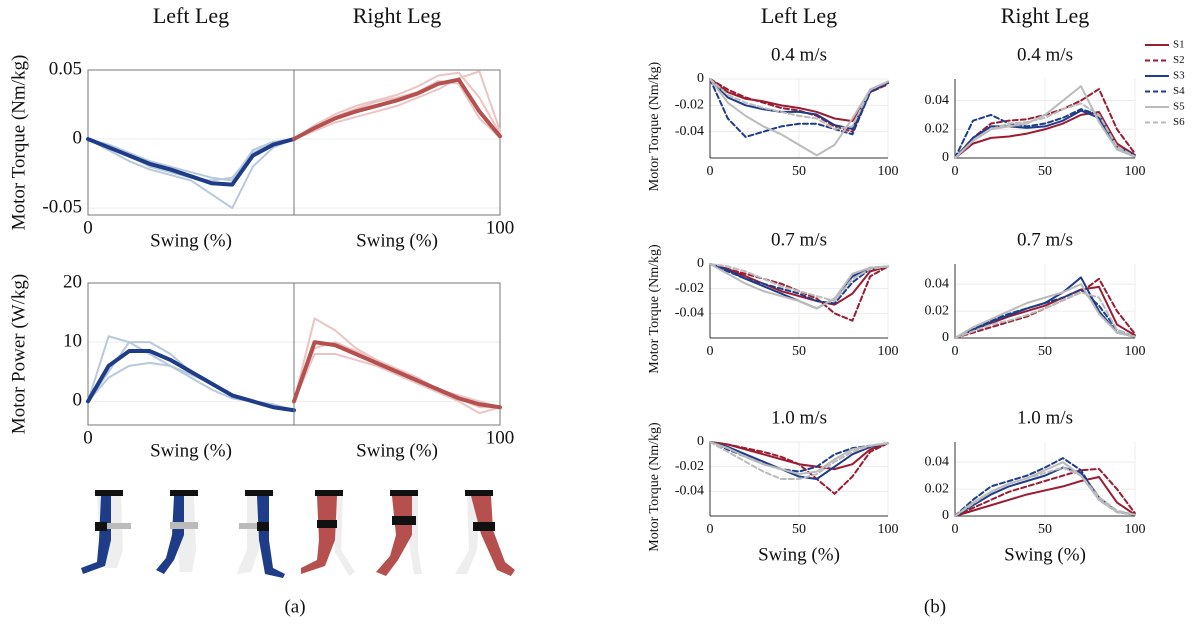 The image size is (1194, 629). Describe the element at coordinates (18, 354) in the screenshot. I see `y-axis-label: Motor Power (W/kg)` at that location.